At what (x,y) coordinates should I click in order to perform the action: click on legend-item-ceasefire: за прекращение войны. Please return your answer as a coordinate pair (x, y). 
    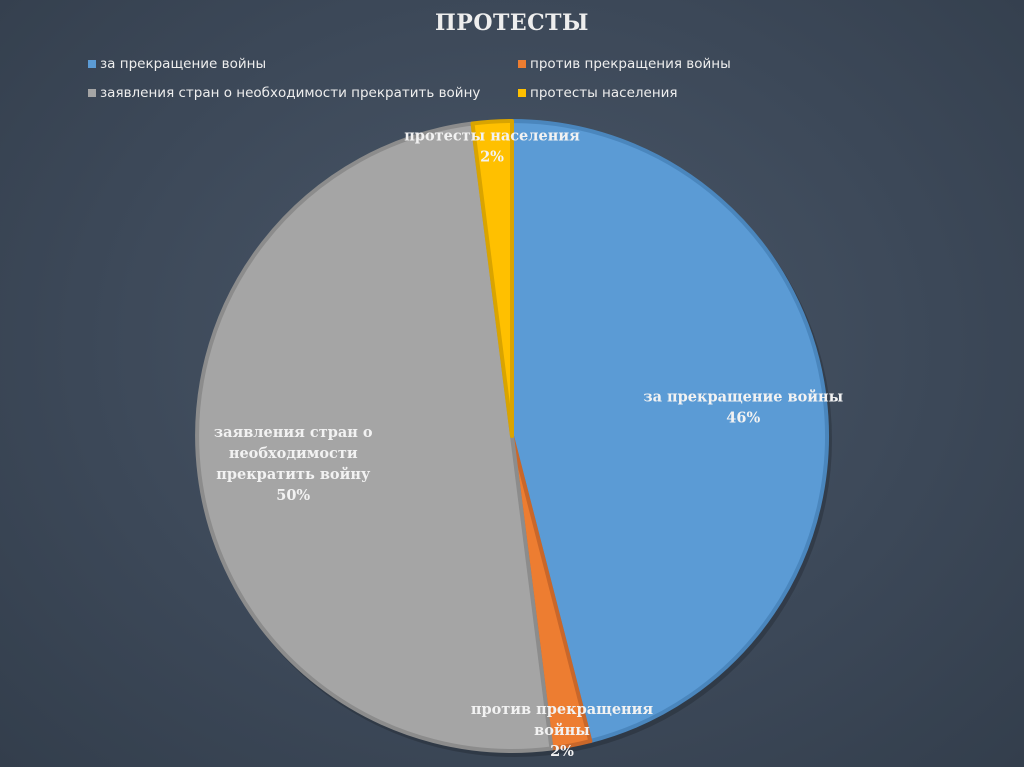
    Looking at the image, I should click on (177, 64).